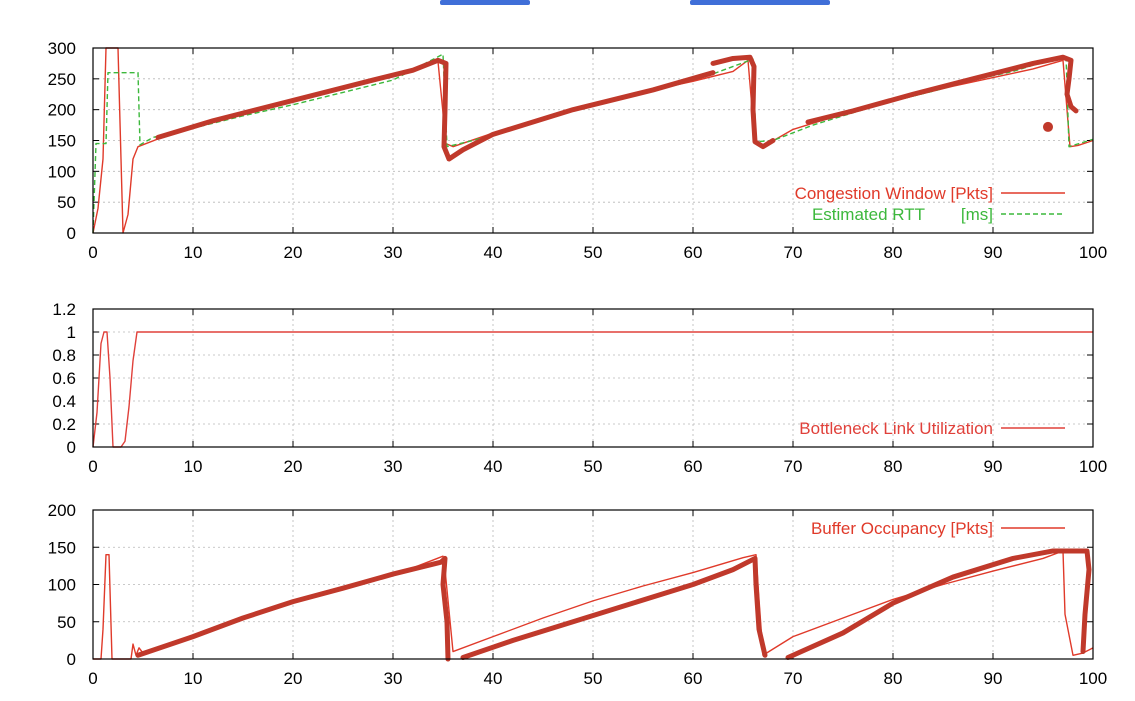  Describe the element at coordinates (71, 332) in the screenshot. I see `y-tick-label: 1` at that location.